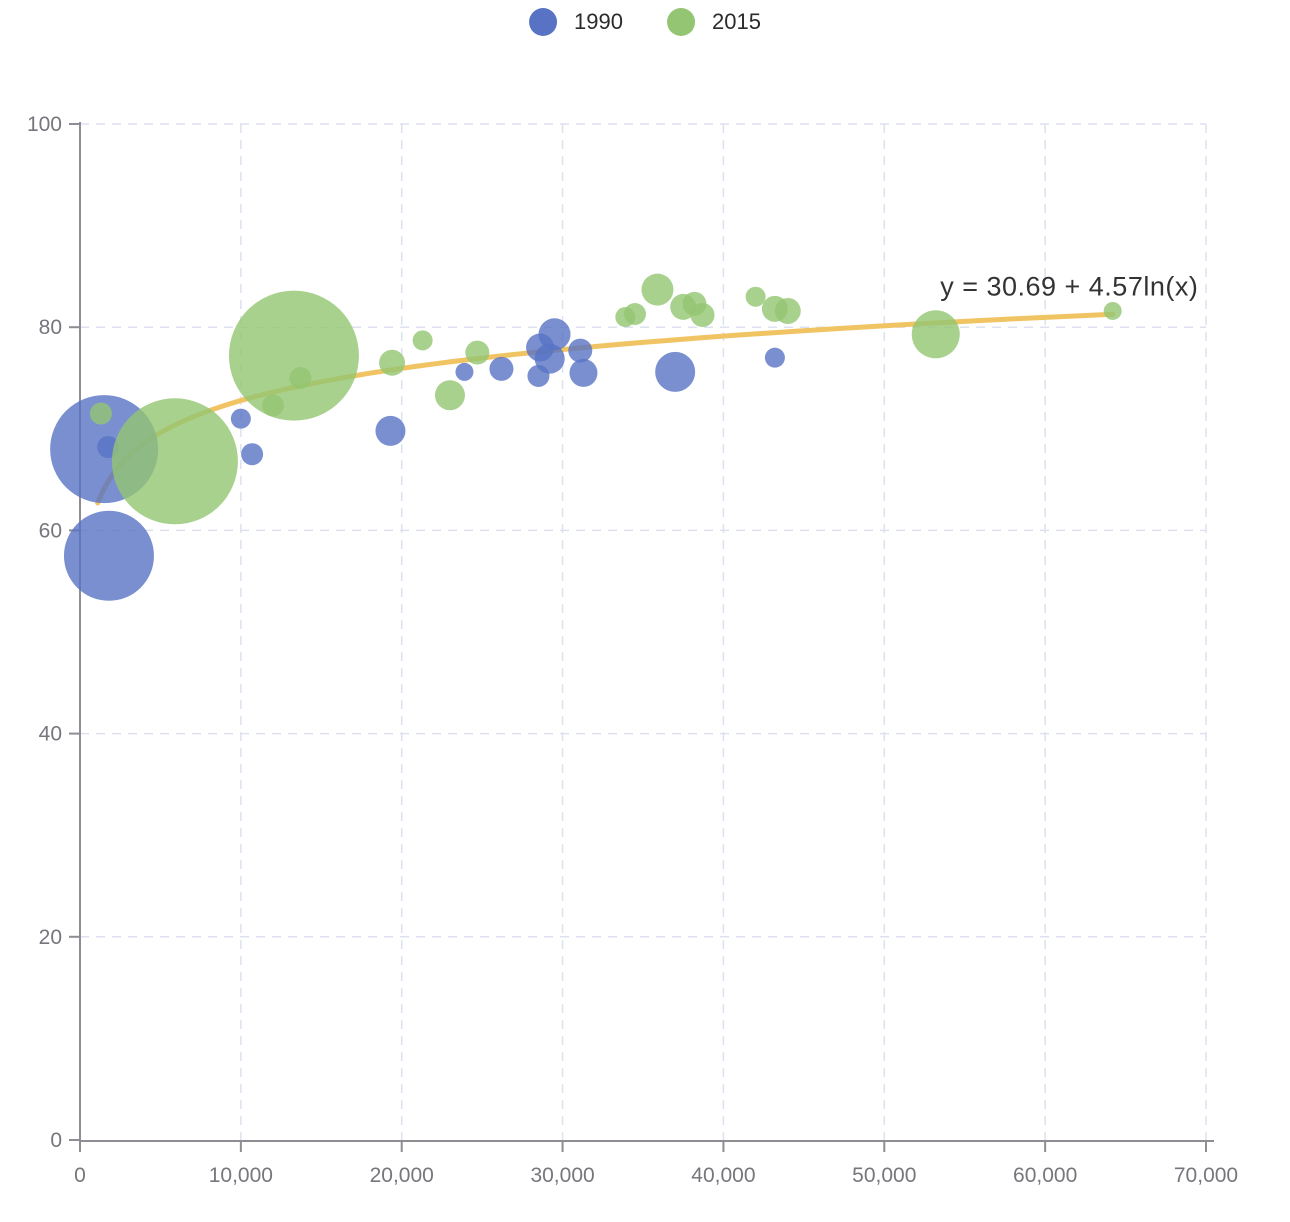 The image size is (1290, 1222). What do you see at coordinates (80, 1175) in the screenshot?
I see `x-tick-label: 0` at bounding box center [80, 1175].